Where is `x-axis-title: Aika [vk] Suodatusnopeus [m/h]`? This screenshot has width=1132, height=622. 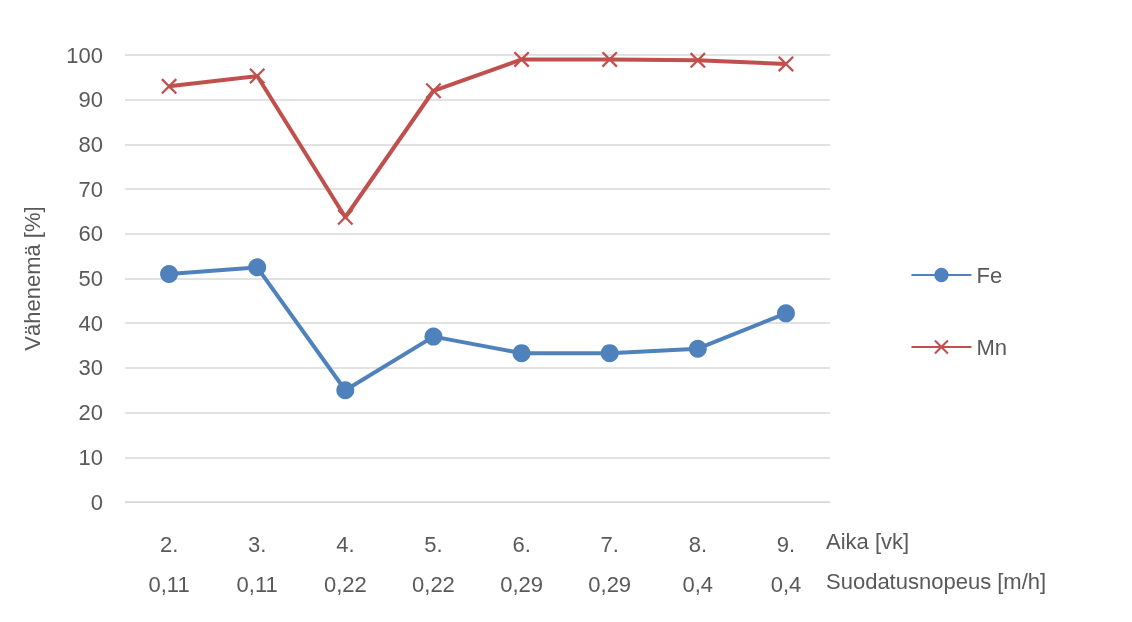
x-axis-title: Aika [vk] Suodatusnopeus [m/h] is located at coordinates (936, 561).